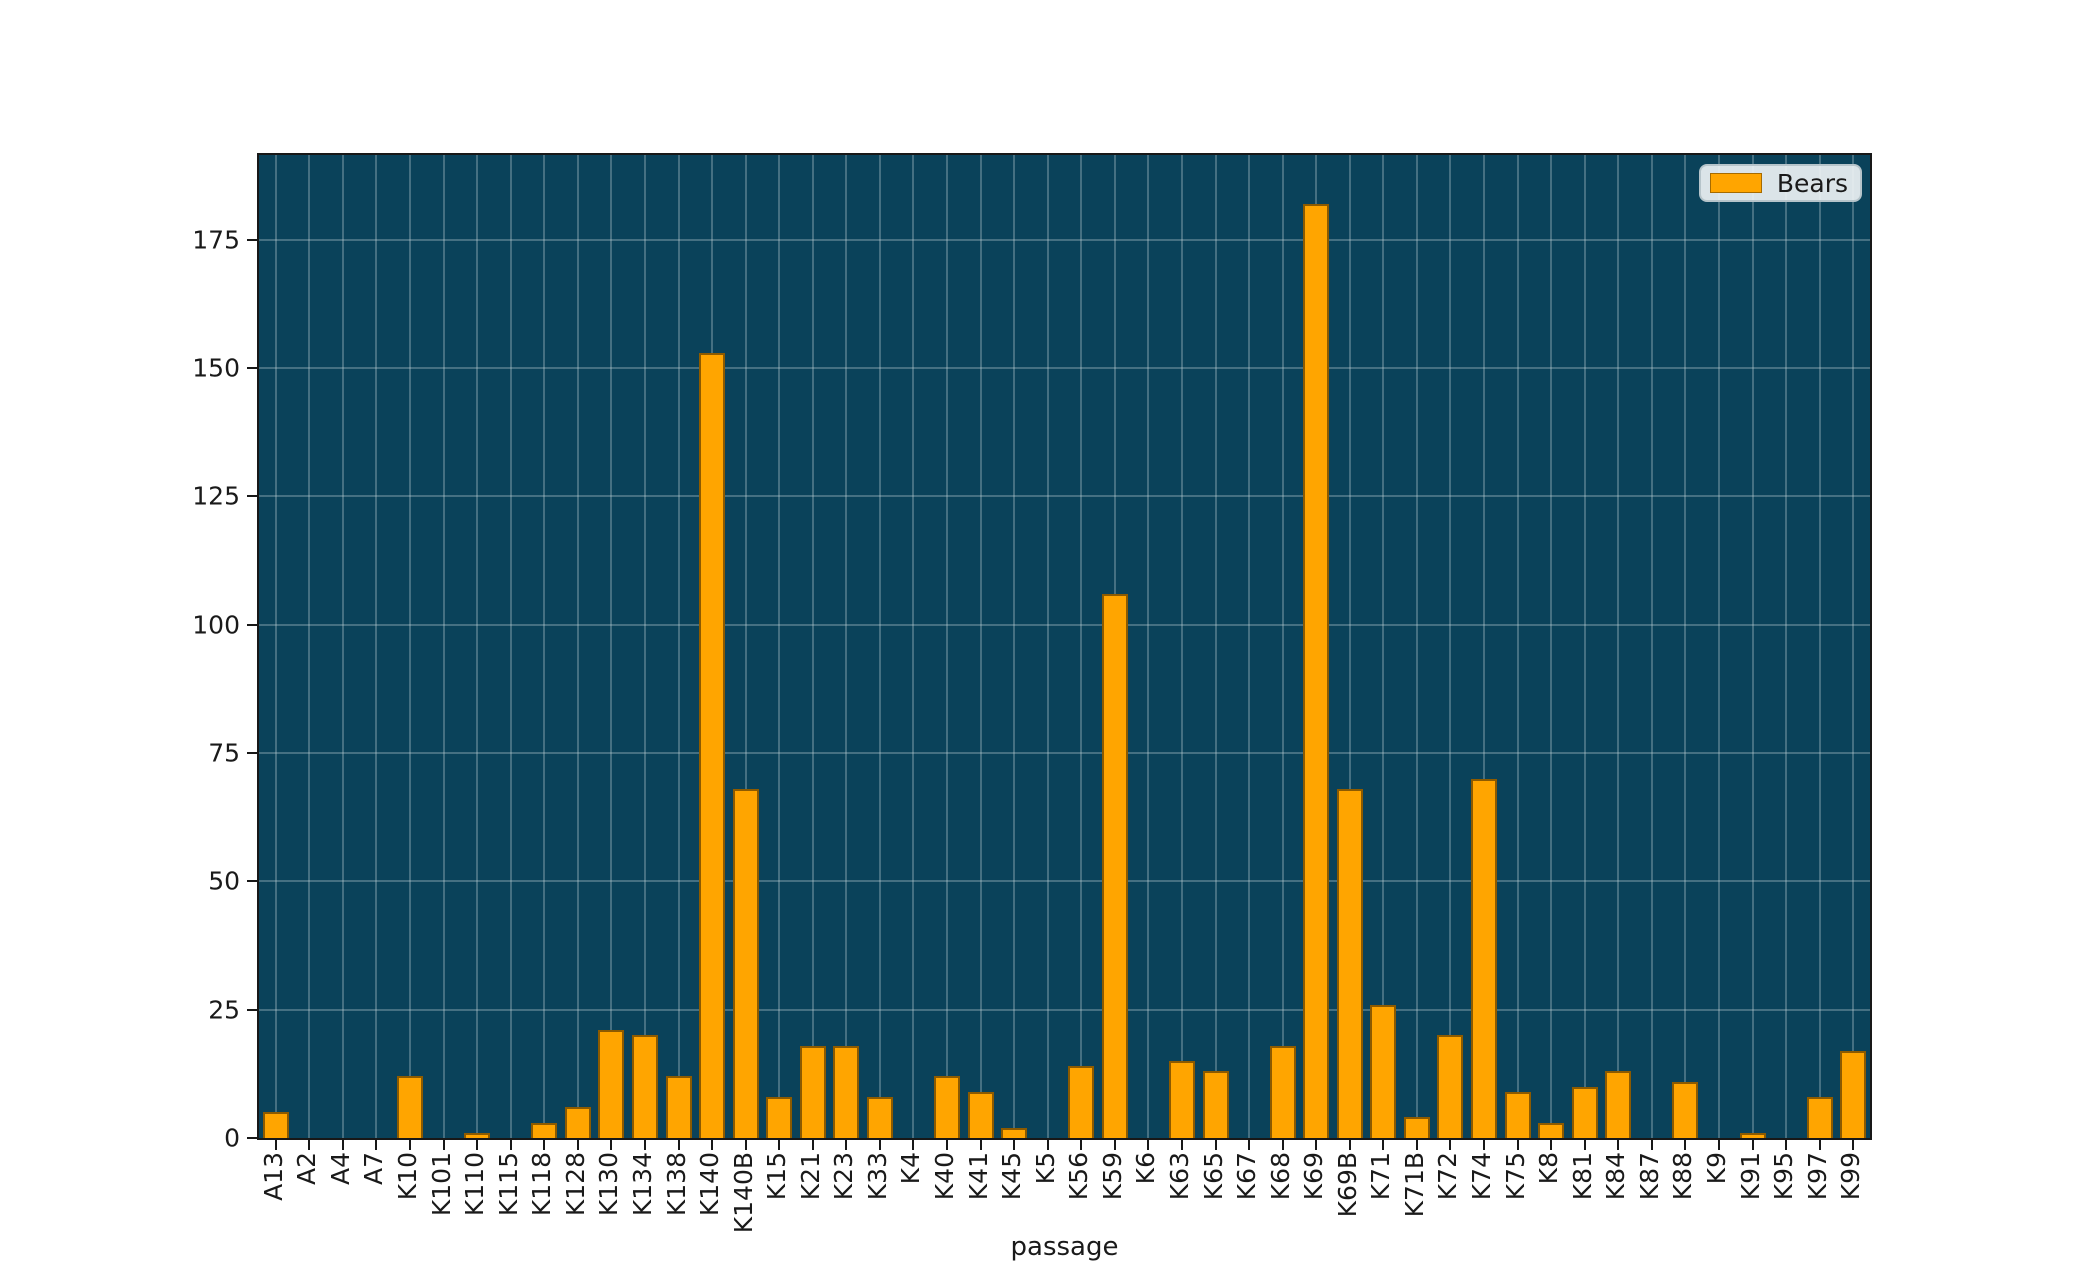 The image size is (2080, 1280). I want to click on x-tick-label: K95, so click(1784, 1176).